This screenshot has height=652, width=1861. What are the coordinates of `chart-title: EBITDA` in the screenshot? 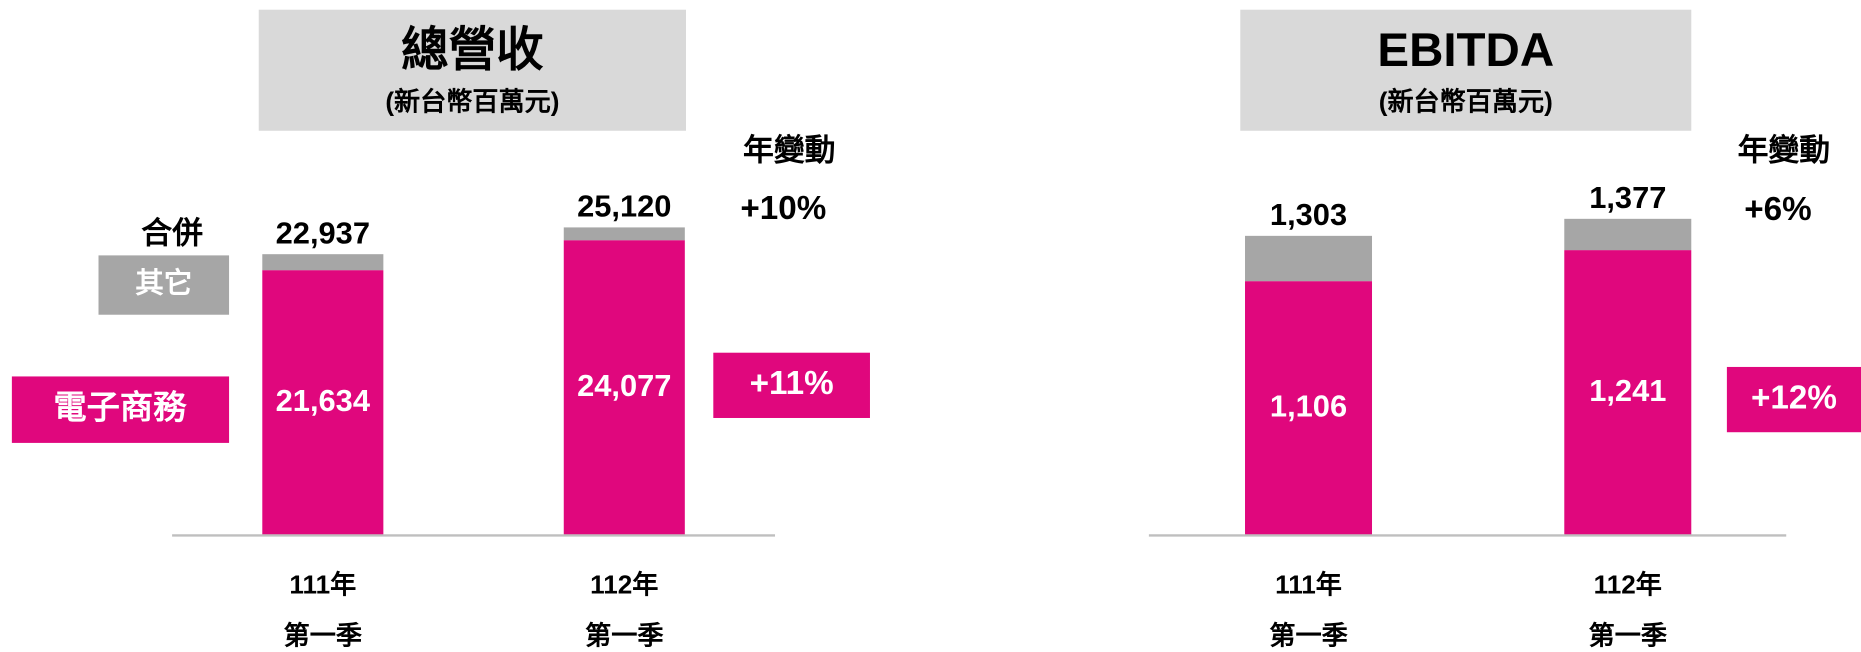 It's located at (1465, 50).